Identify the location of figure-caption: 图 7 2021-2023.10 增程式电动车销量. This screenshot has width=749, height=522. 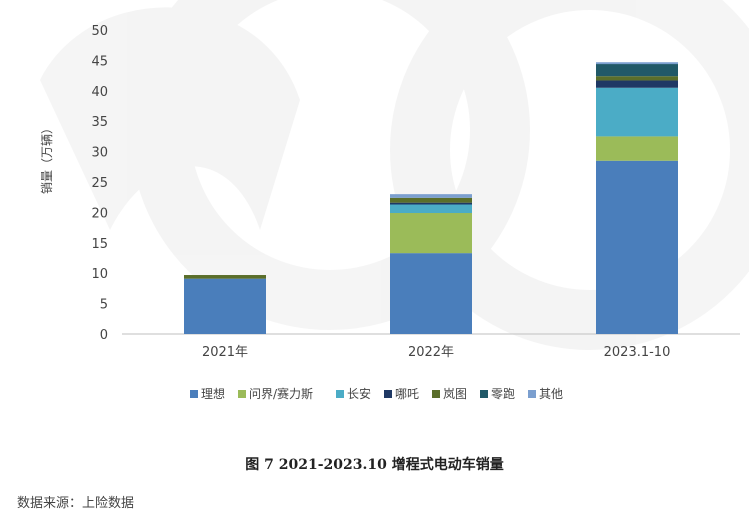
(374, 465).